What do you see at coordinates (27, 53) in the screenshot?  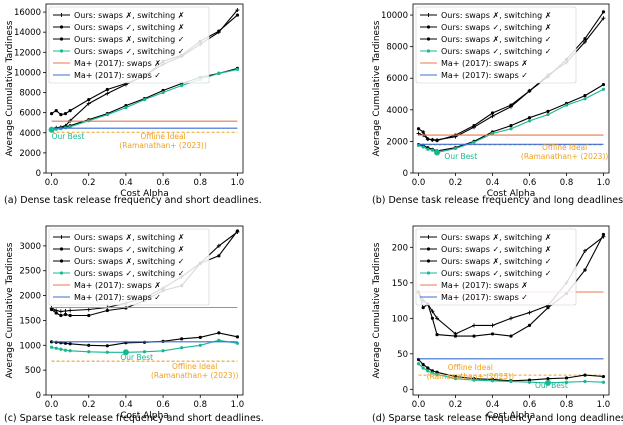 I see `y-tick-label: 12000` at bounding box center [27, 53].